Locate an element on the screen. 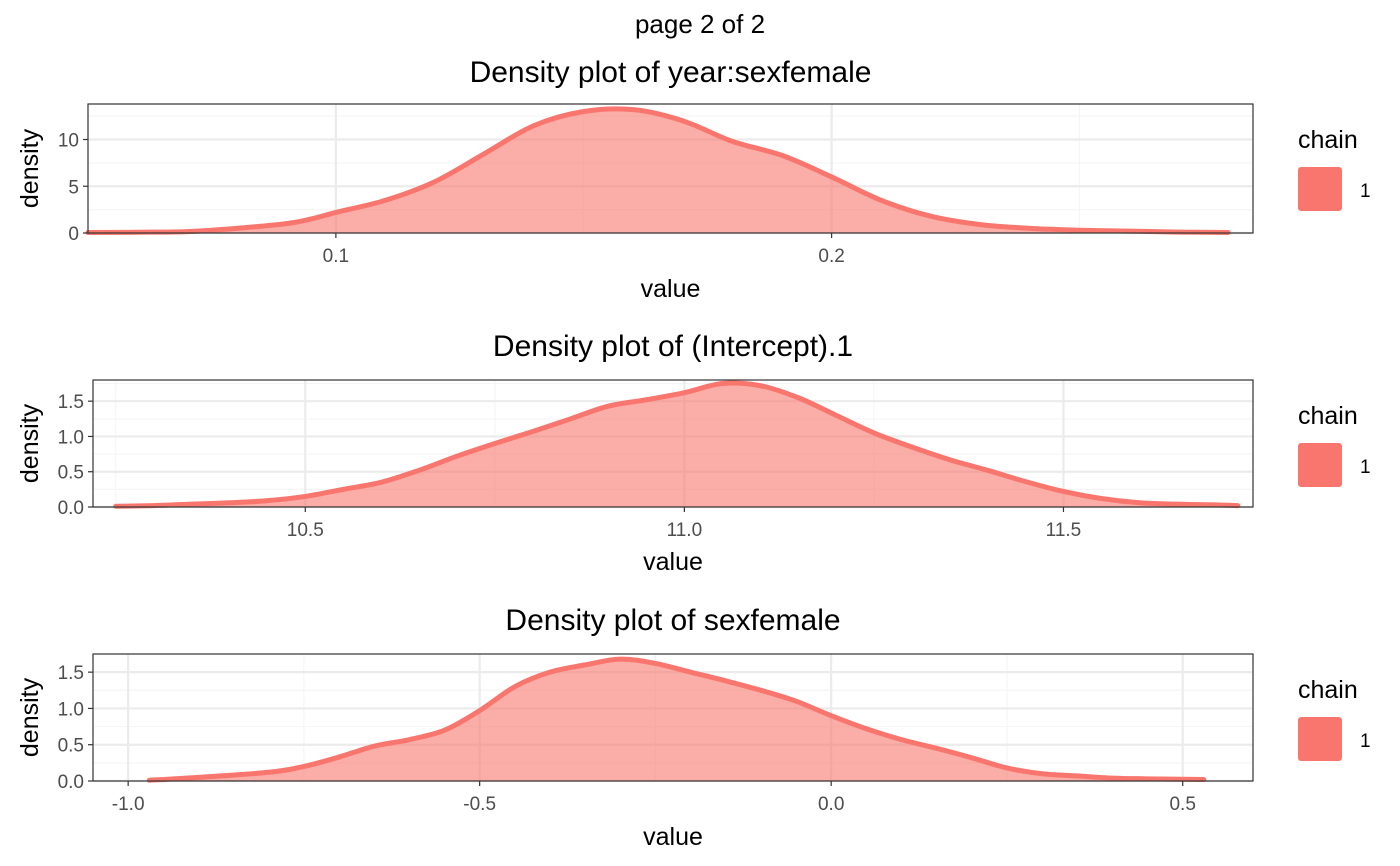  x-tick-label: 10.5 is located at coordinates (305, 530).